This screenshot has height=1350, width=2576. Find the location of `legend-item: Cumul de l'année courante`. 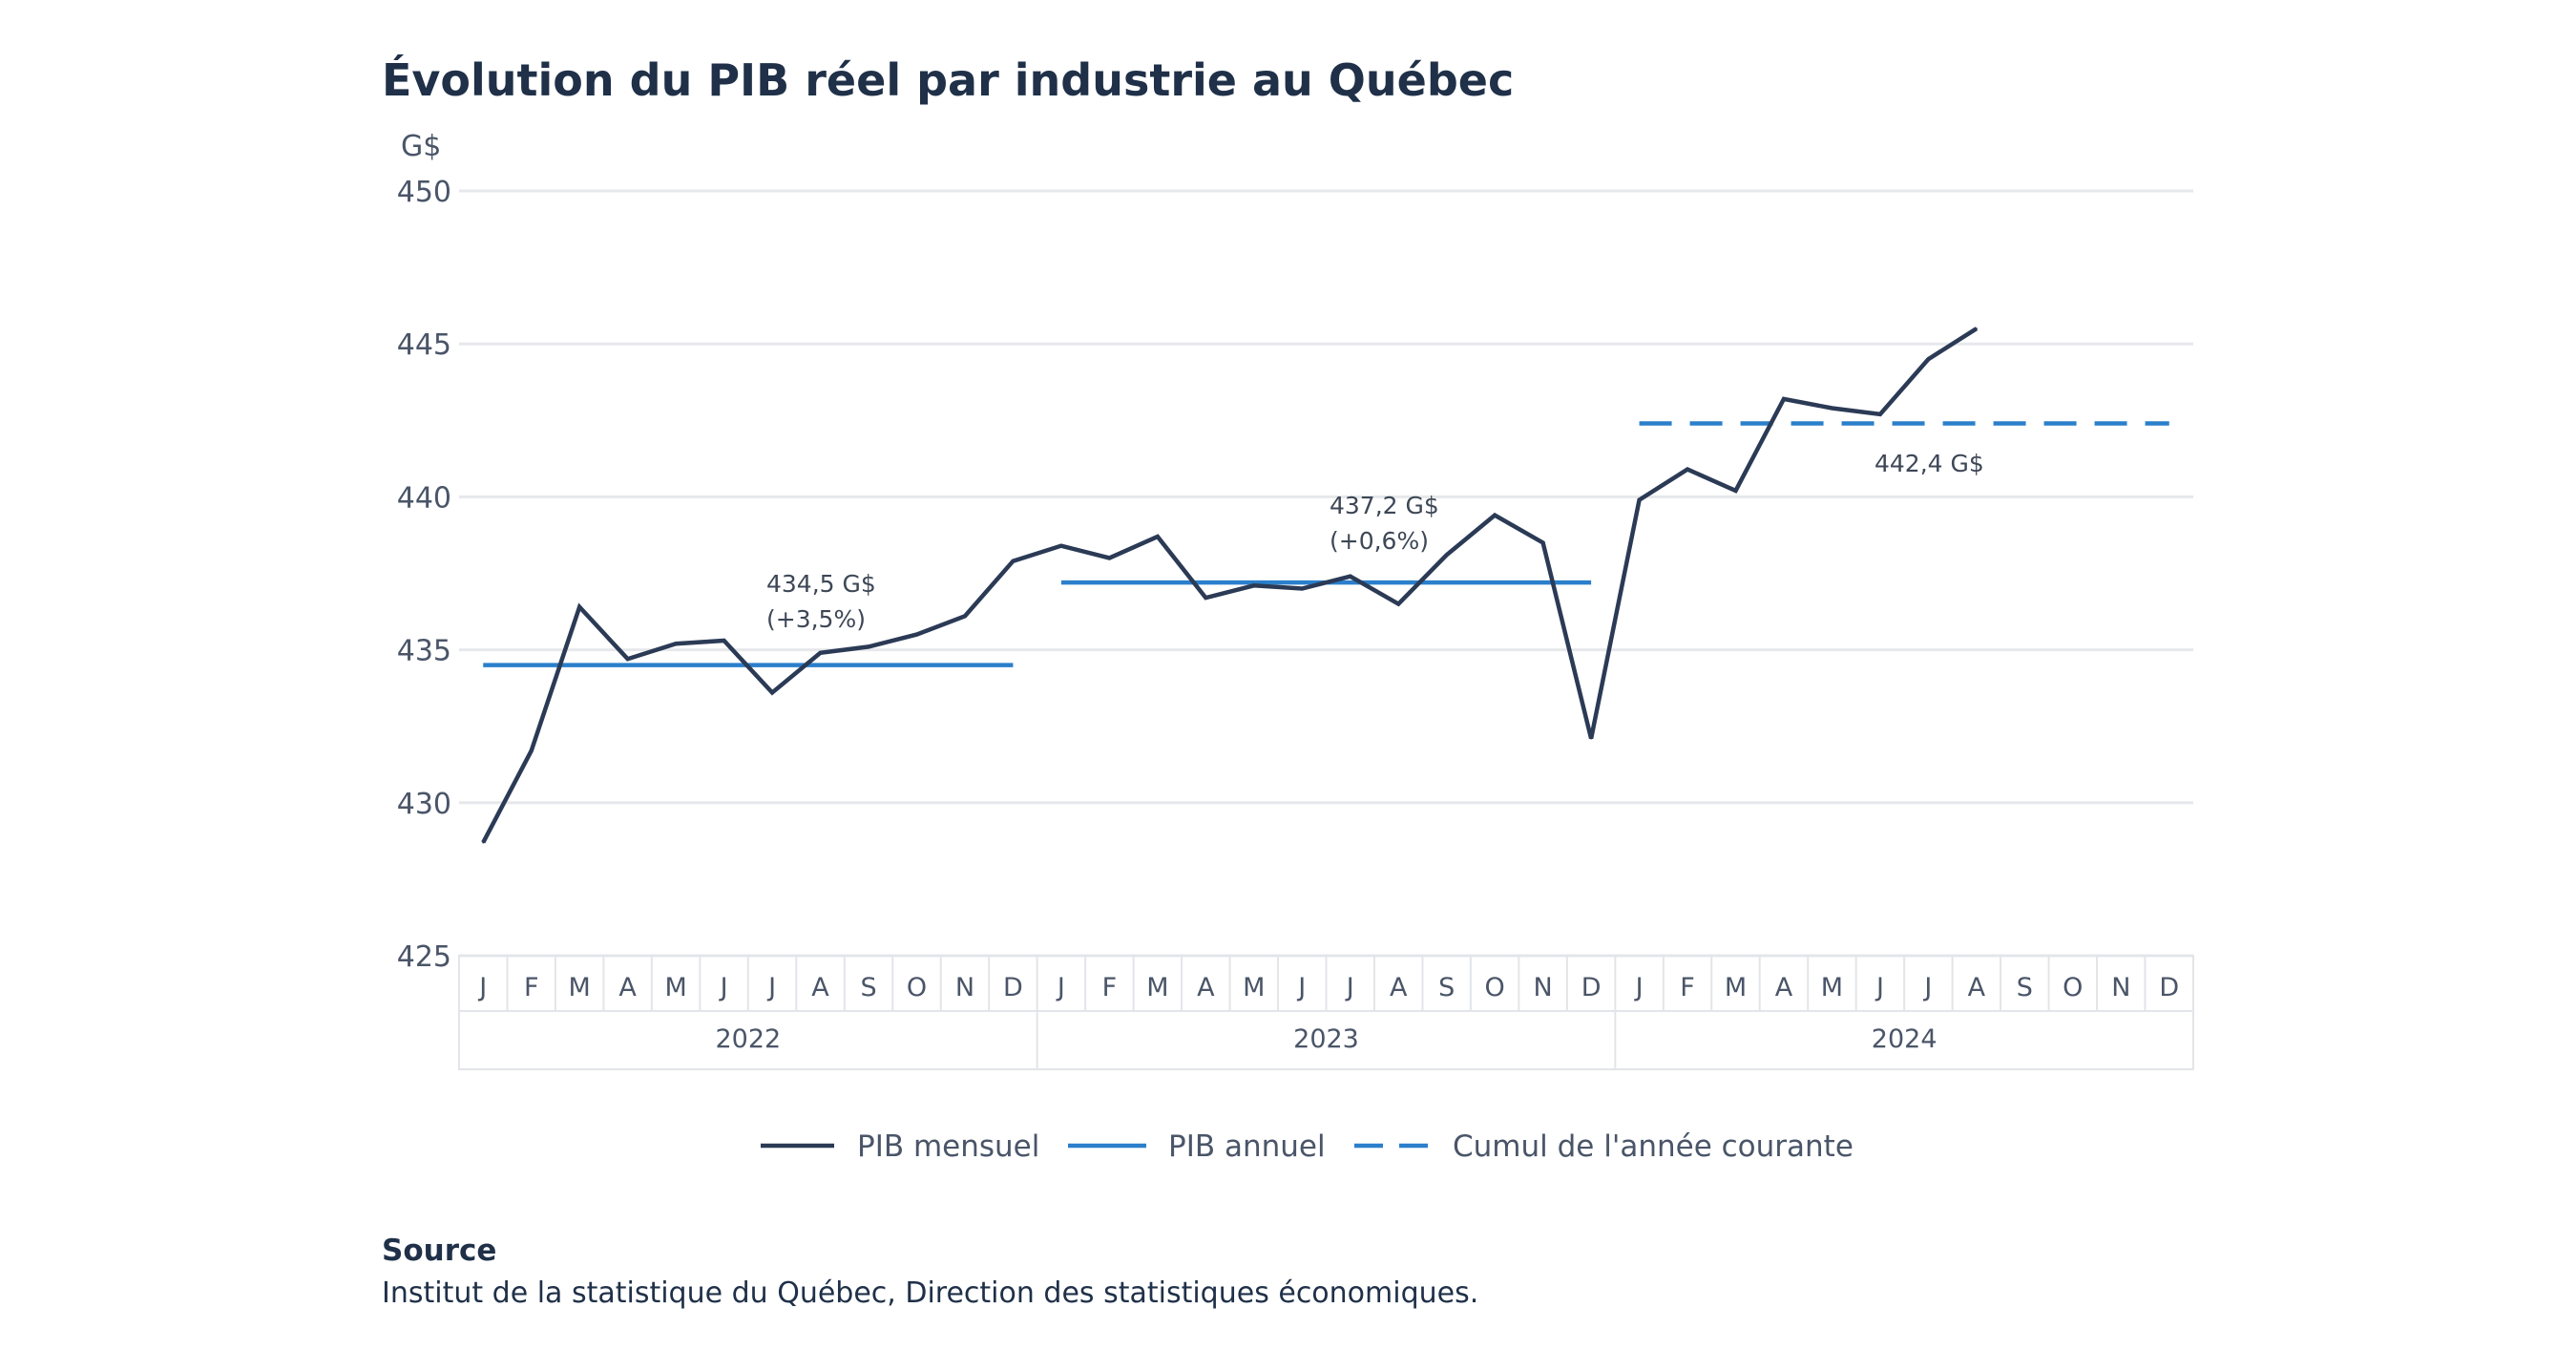

legend-item: Cumul de l'année courante is located at coordinates (1603, 1146).